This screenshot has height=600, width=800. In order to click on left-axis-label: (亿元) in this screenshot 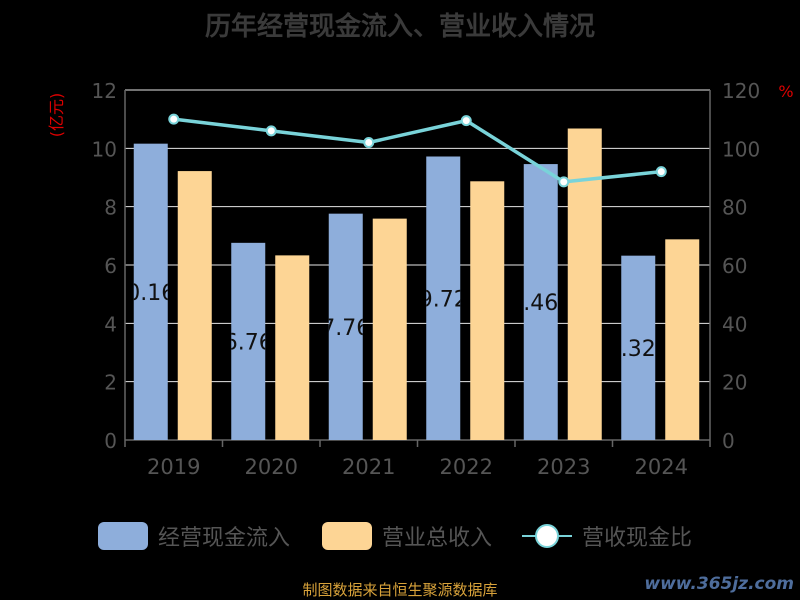, I will do `click(56, 115)`.